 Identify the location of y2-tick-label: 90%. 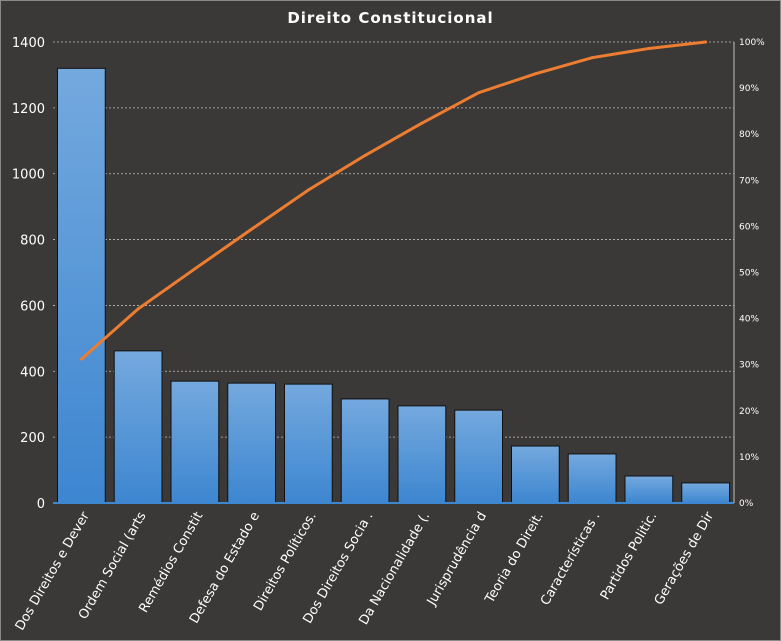
(749, 89).